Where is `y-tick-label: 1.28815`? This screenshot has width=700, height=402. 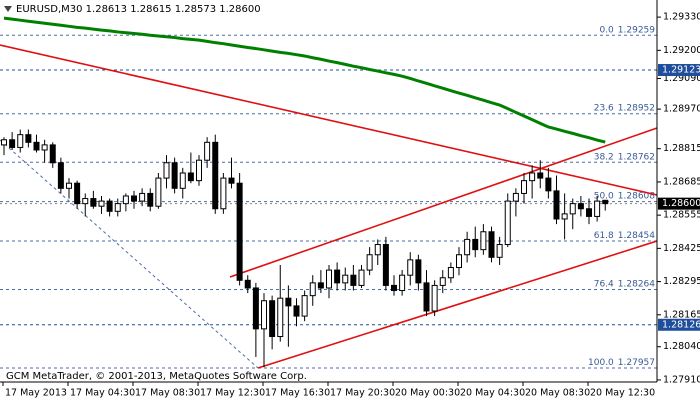
y-tick-label: 1.28815 is located at coordinates (681, 148).